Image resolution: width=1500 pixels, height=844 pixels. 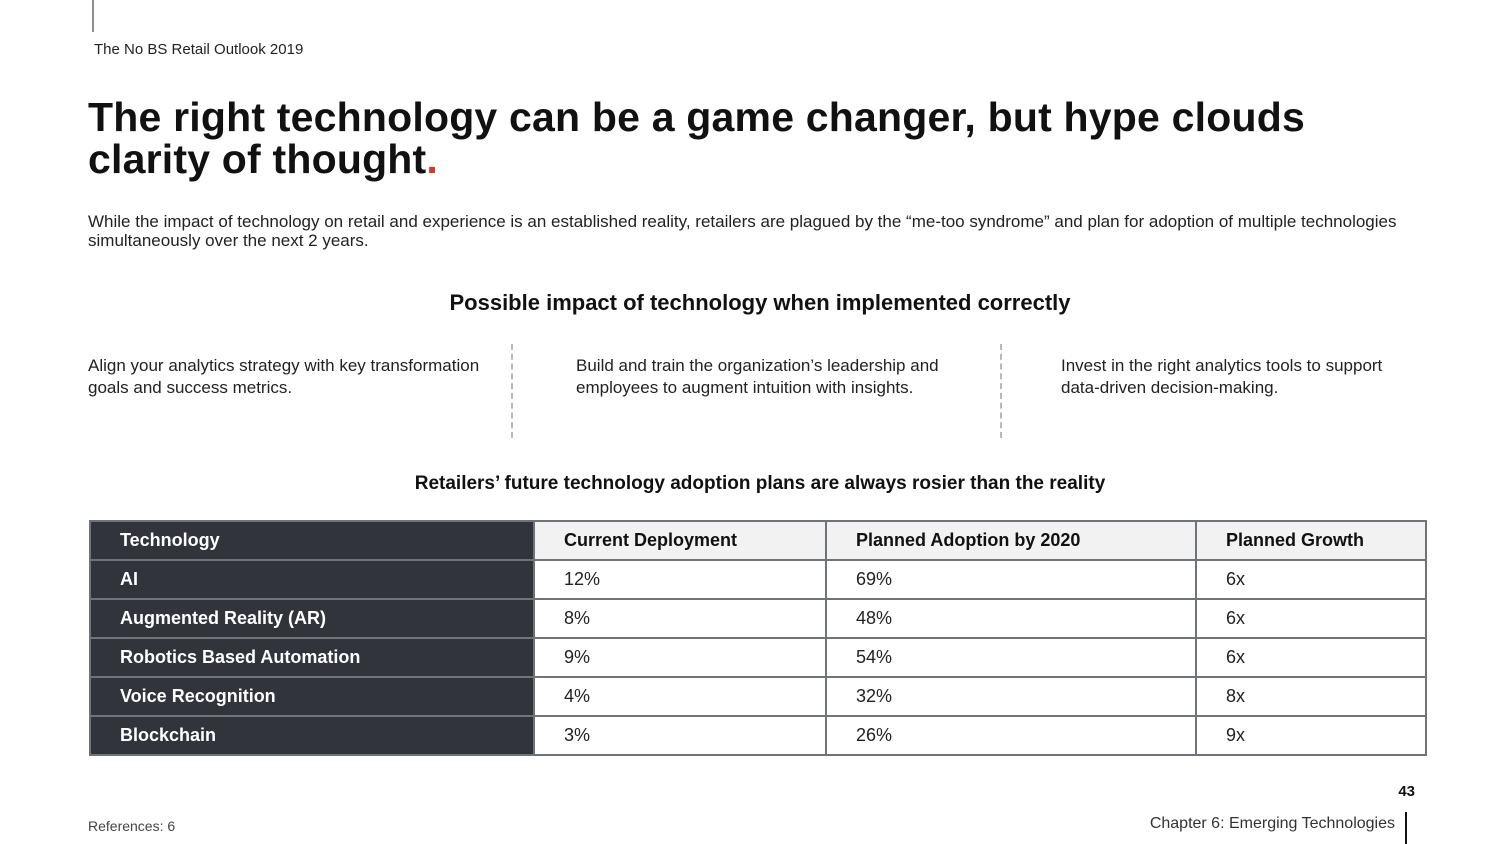 I want to click on planned-adoption-cell: 54%, so click(x=1011, y=657).